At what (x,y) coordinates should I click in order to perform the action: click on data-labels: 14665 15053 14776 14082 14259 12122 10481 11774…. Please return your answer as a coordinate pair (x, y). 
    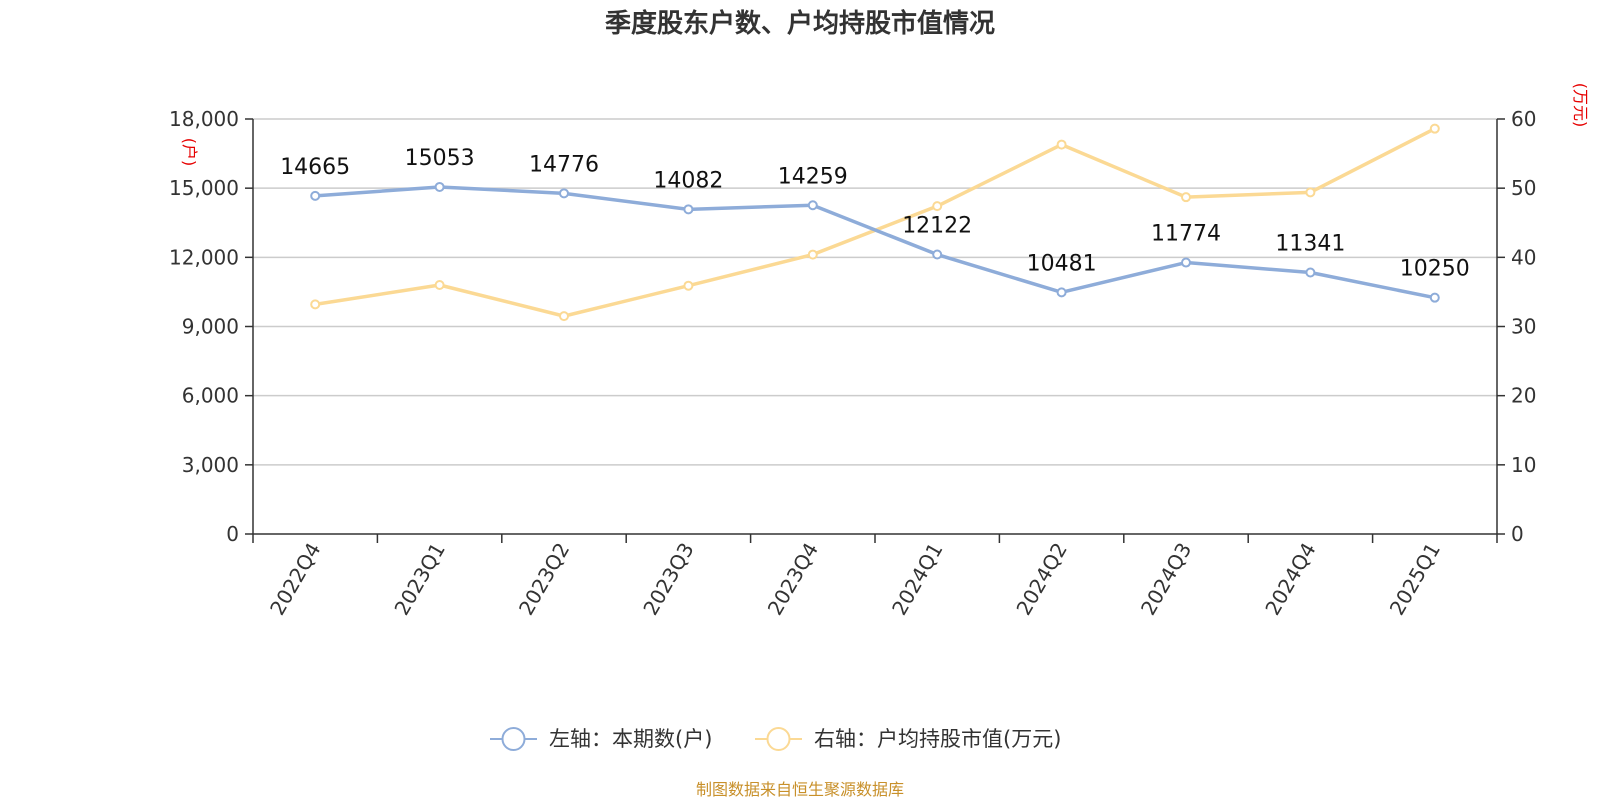
    Looking at the image, I should click on (875, 214).